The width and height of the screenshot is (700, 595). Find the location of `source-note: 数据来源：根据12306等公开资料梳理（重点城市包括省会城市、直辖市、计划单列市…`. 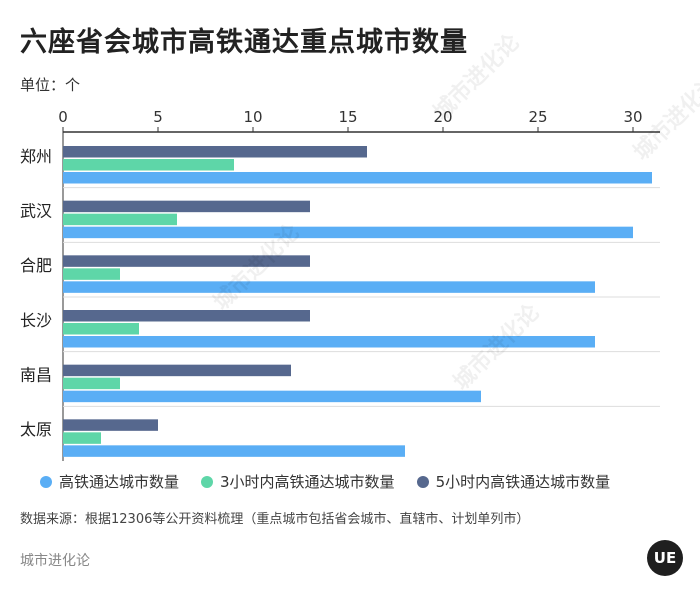

source-note: 数据来源：根据12306等公开资料梳理（重点城市包括省会城市、直辖市、计划单列市… is located at coordinates (275, 519).